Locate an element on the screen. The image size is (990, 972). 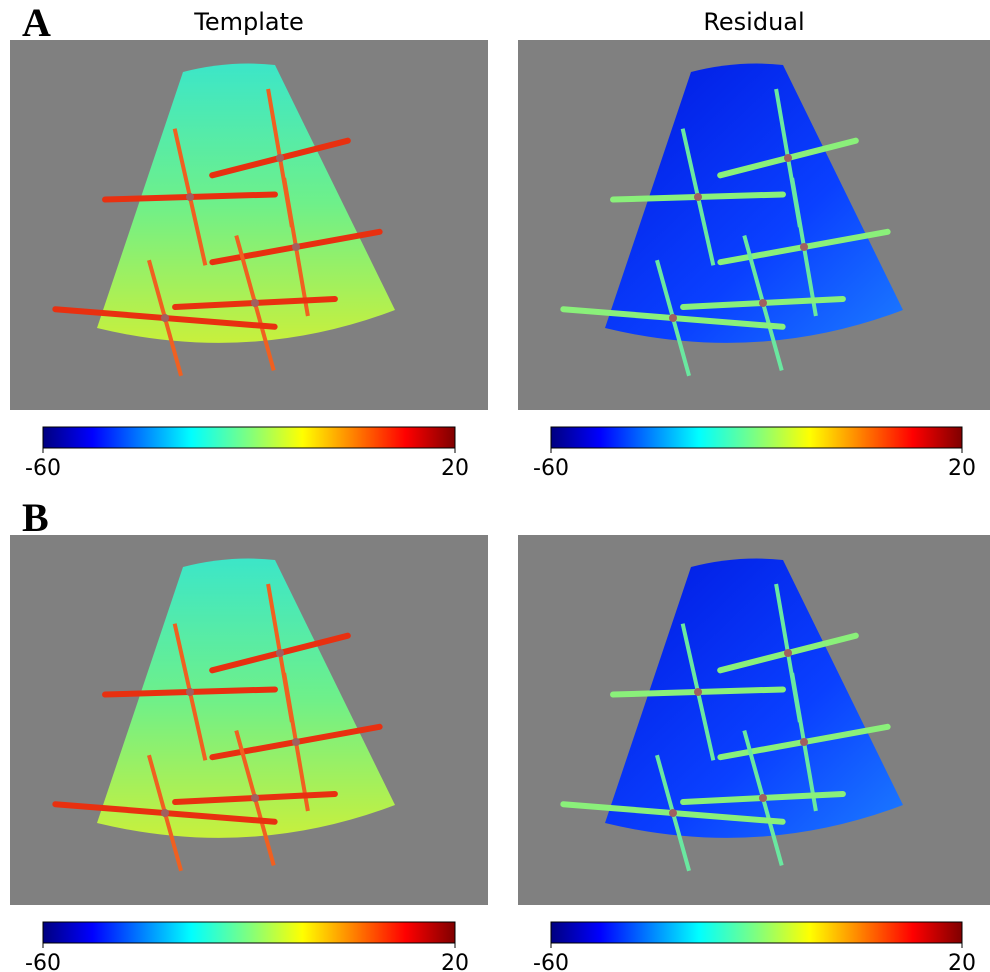
panel-label: B is located at coordinates (35, 517).